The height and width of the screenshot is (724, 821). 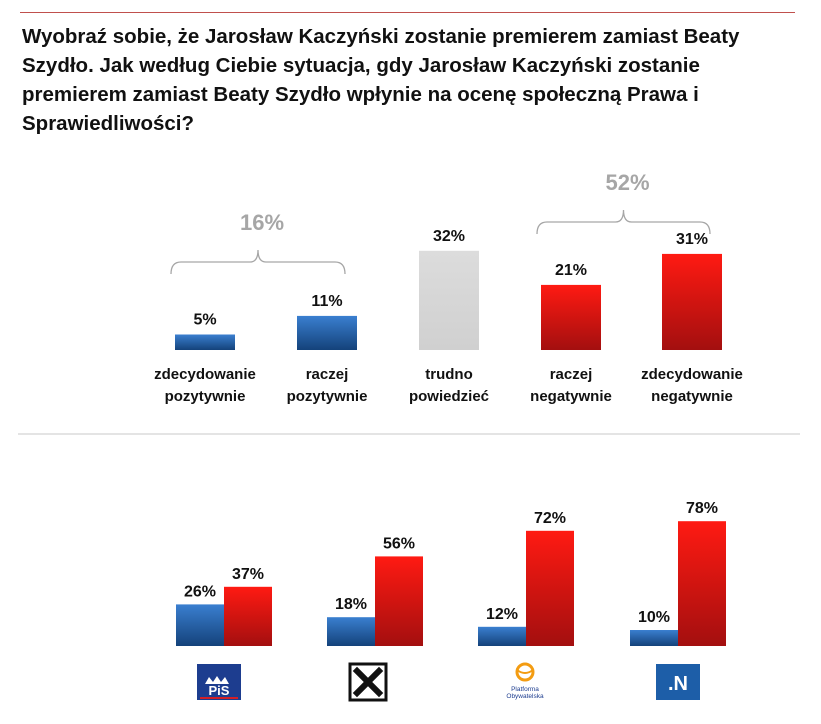 What do you see at coordinates (702, 508) in the screenshot?
I see `bar-value-label-3-1: 78%` at bounding box center [702, 508].